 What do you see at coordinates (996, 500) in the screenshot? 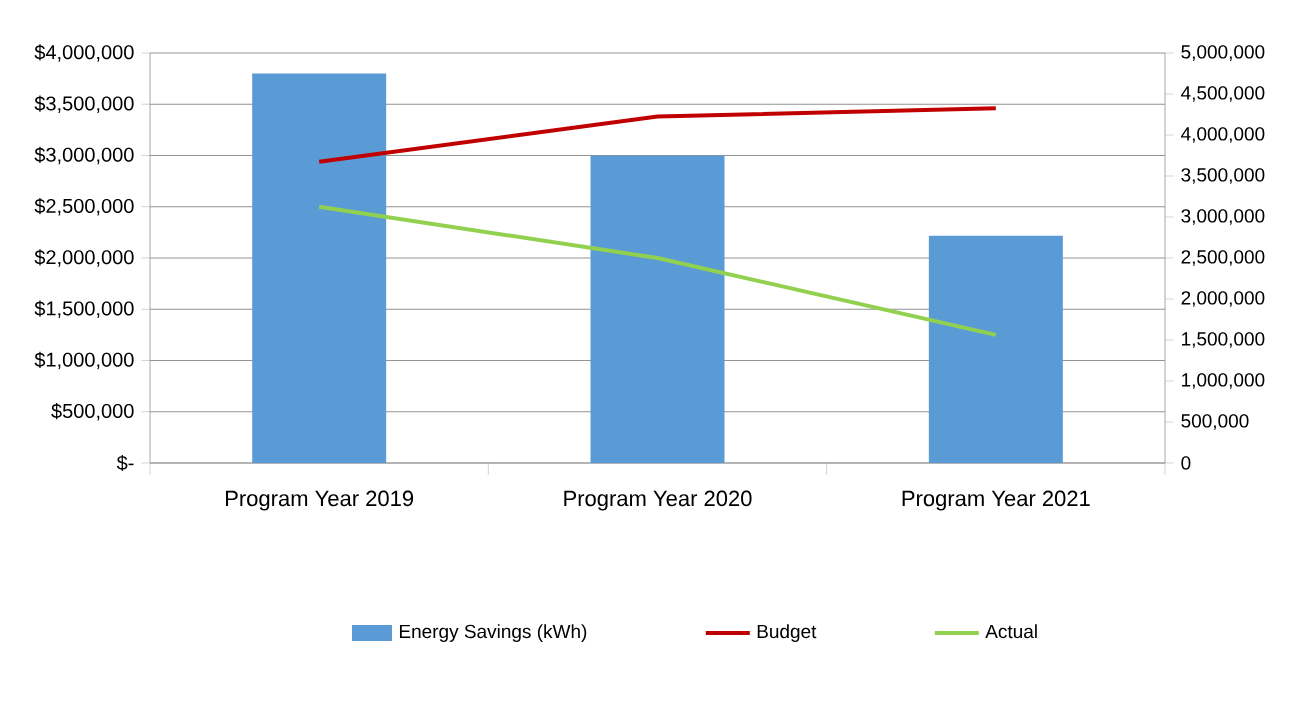
I see `x-tick-label: Program Year 2021` at bounding box center [996, 500].